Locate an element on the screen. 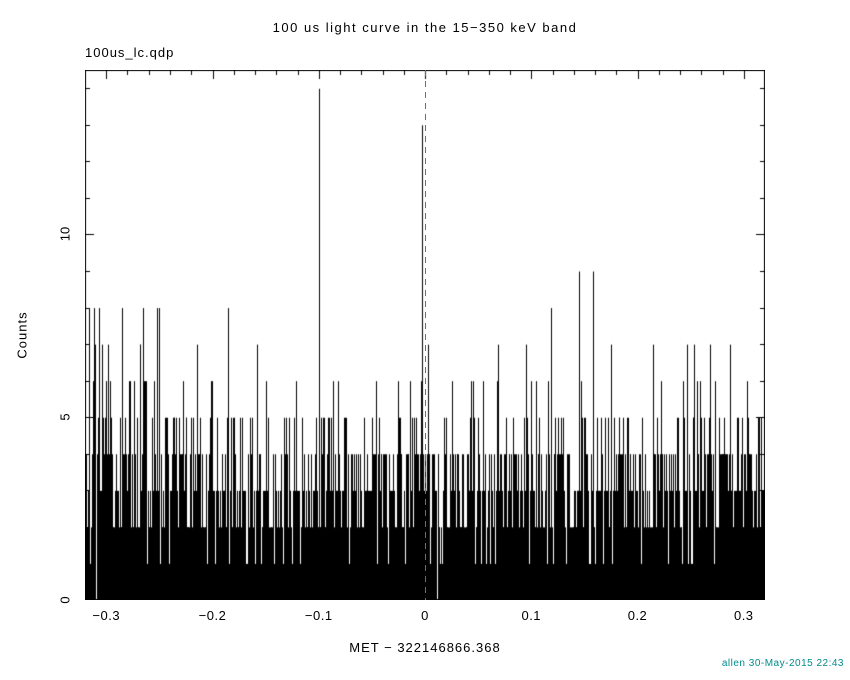 This screenshot has height=680, width=850. x-tick-label: 0.1 is located at coordinates (531, 615).